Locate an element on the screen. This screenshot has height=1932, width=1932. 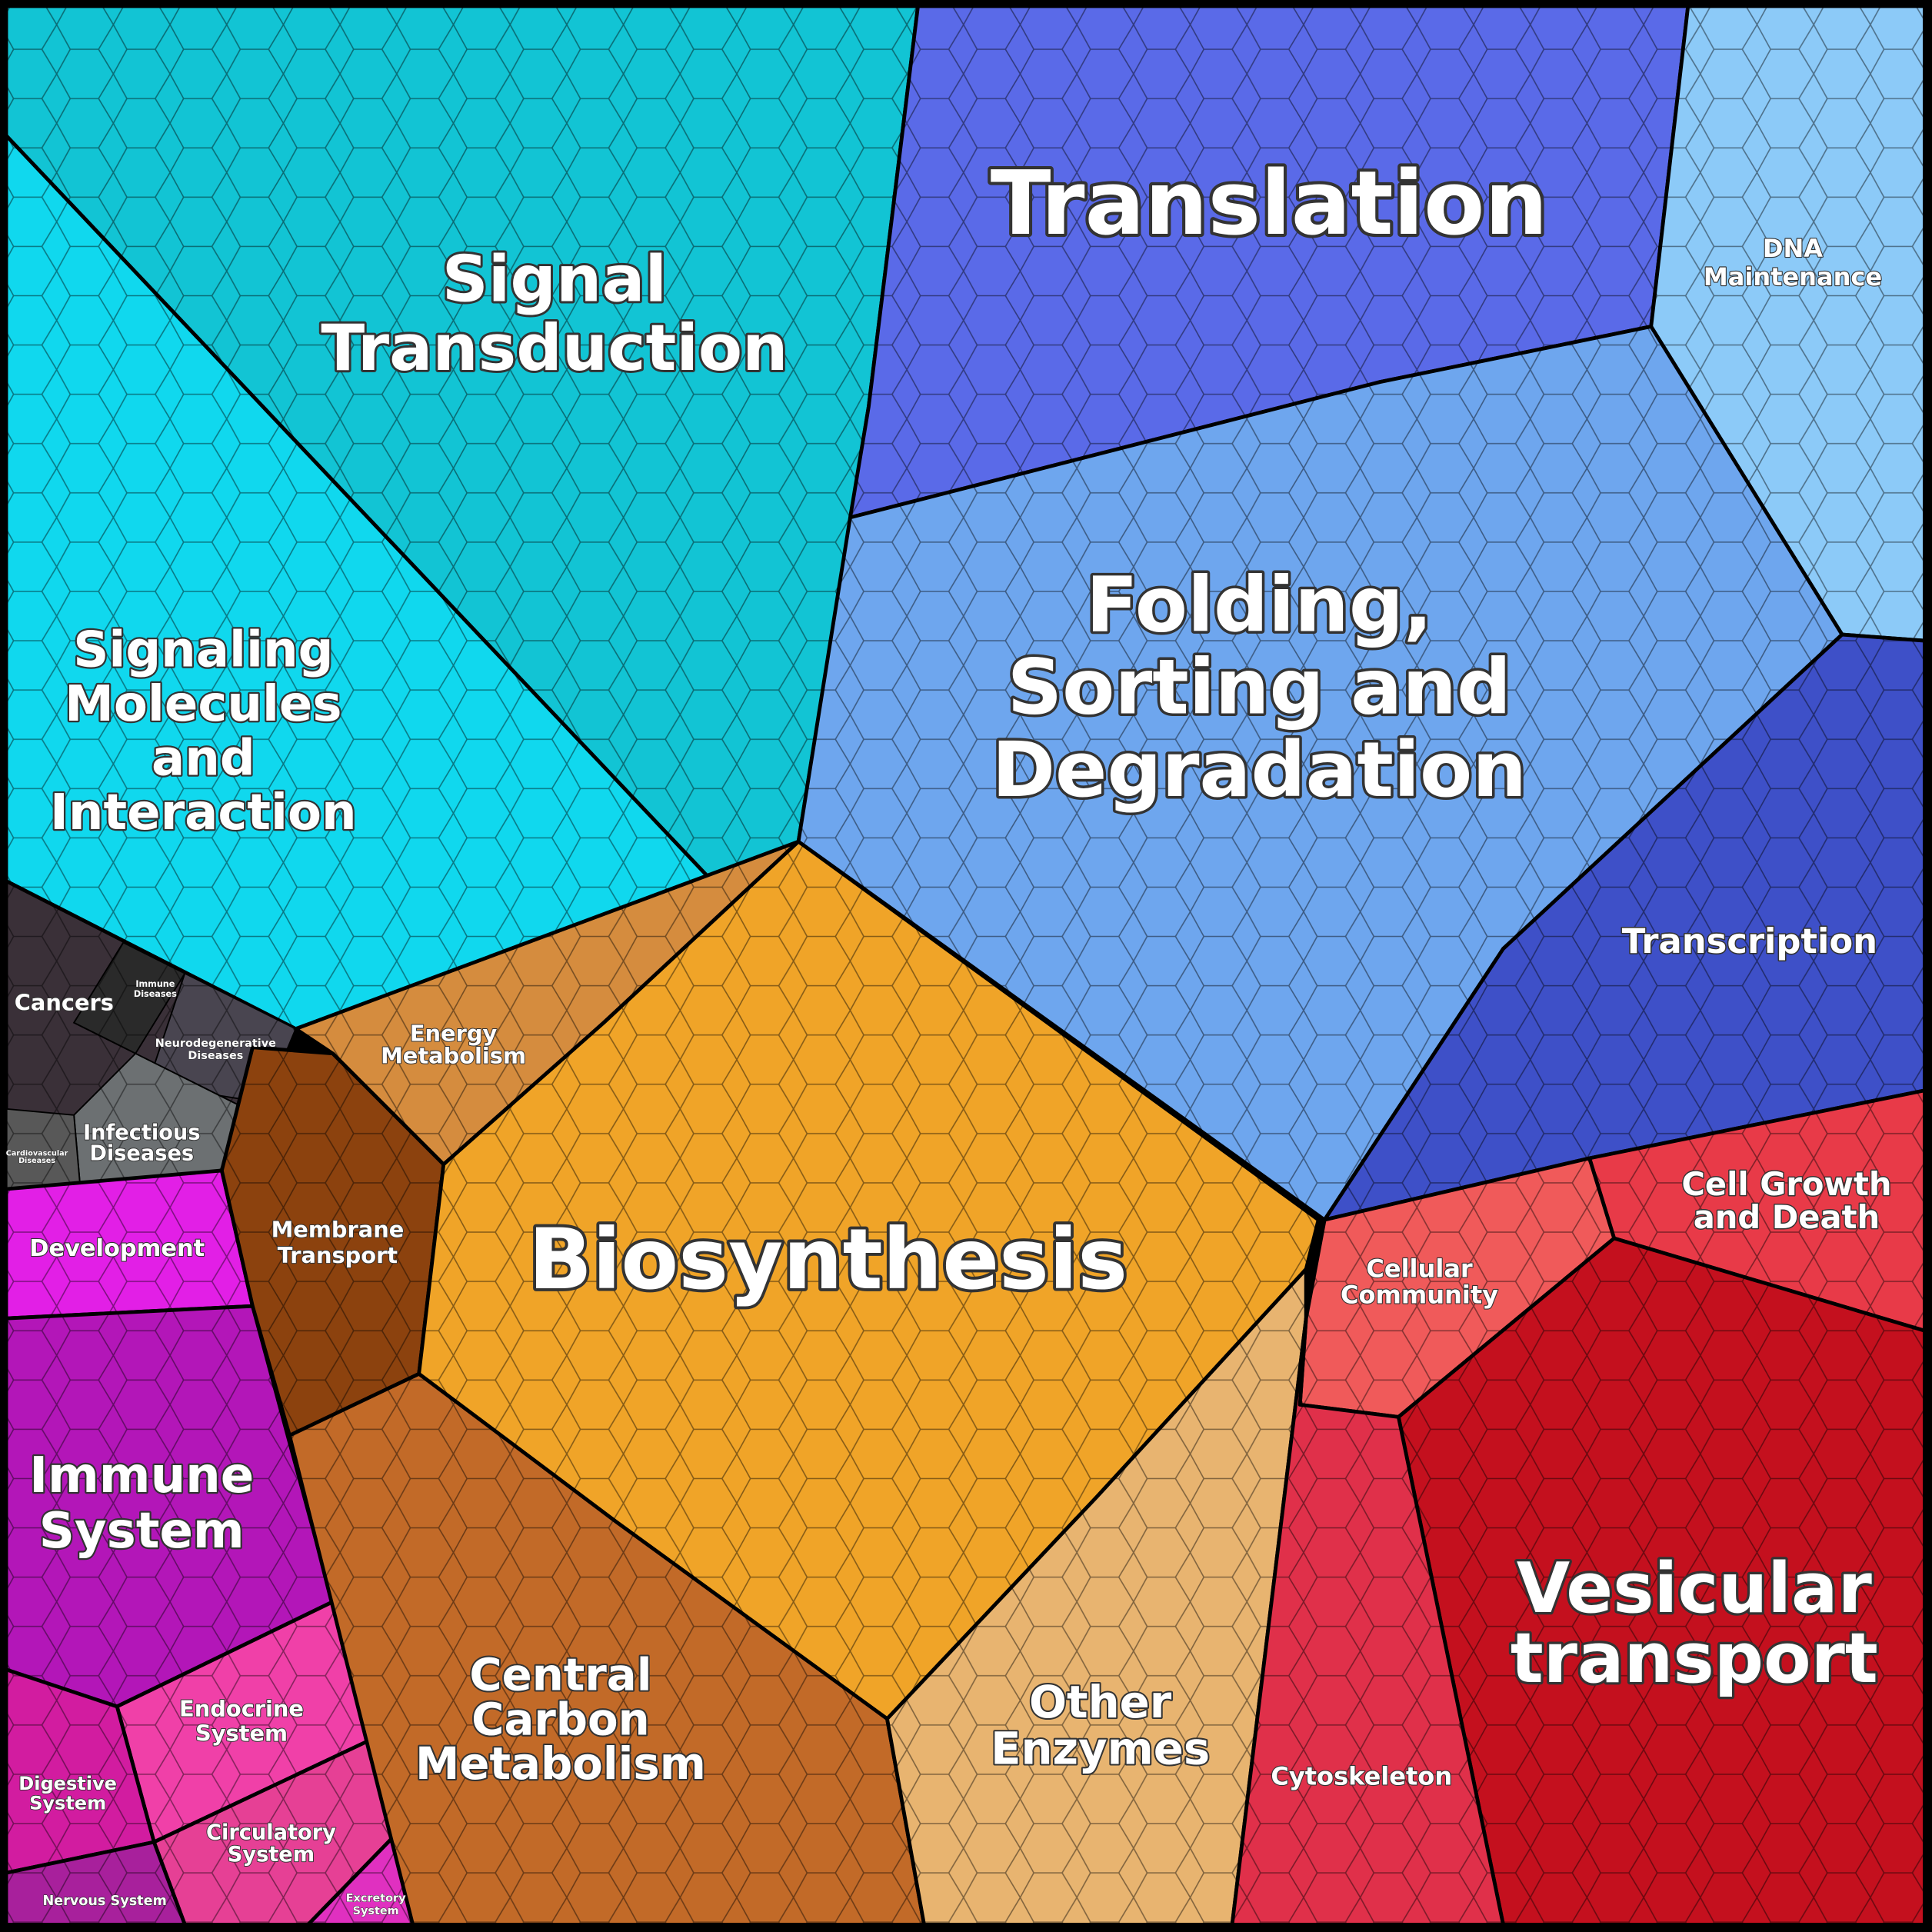
region-label: Folding, is located at coordinates (1259, 605).